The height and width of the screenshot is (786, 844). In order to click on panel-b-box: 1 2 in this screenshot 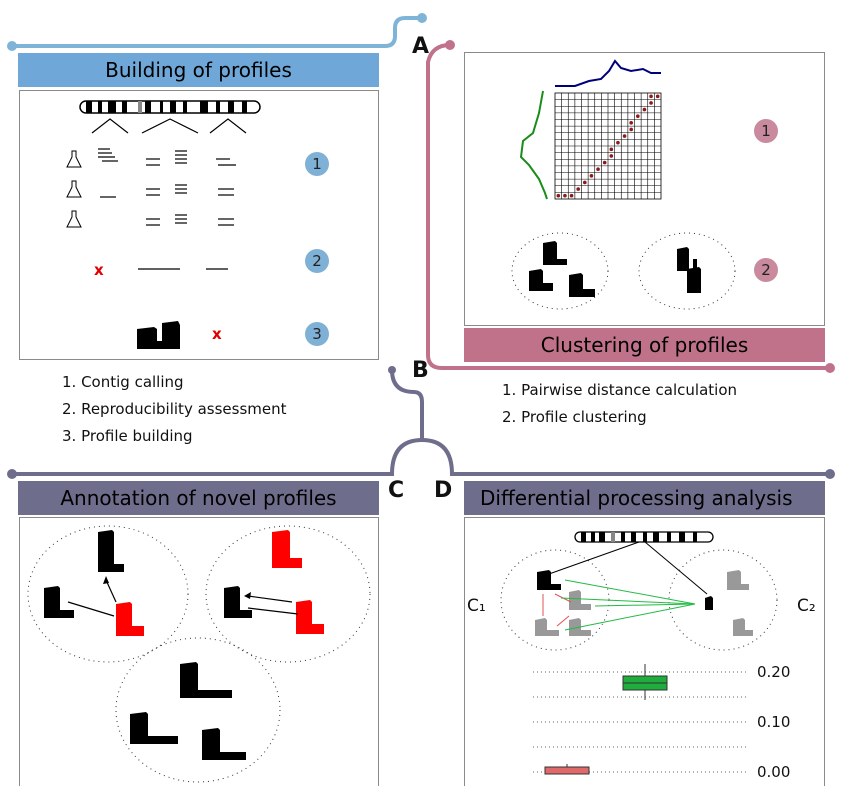, I will do `click(644, 189)`.